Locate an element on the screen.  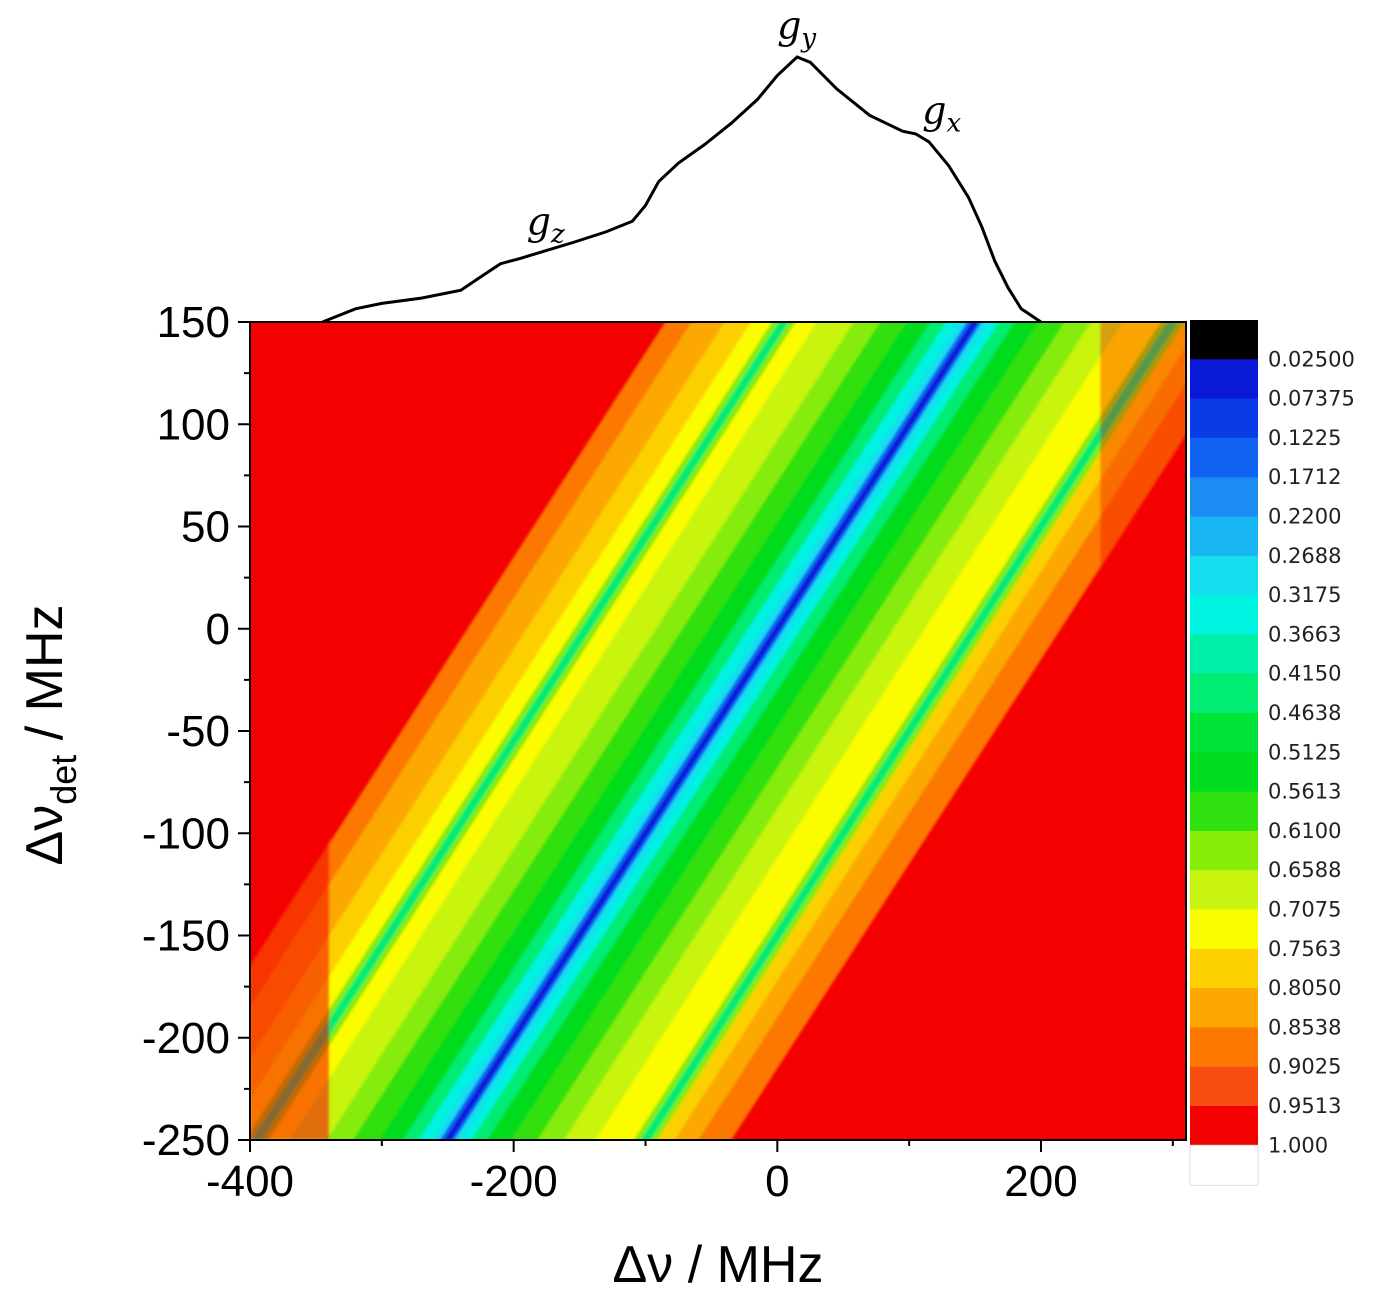
y-tick-label: -200 is located at coordinates (186, 1038).